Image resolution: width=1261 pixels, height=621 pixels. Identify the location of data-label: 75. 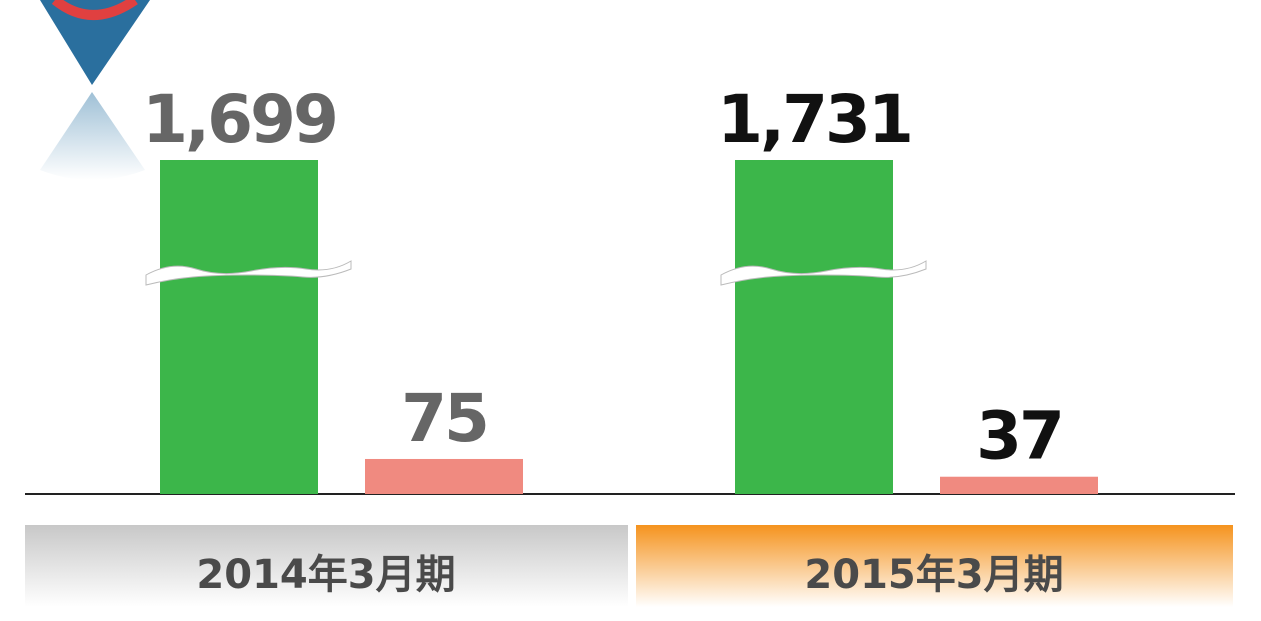
(444, 418).